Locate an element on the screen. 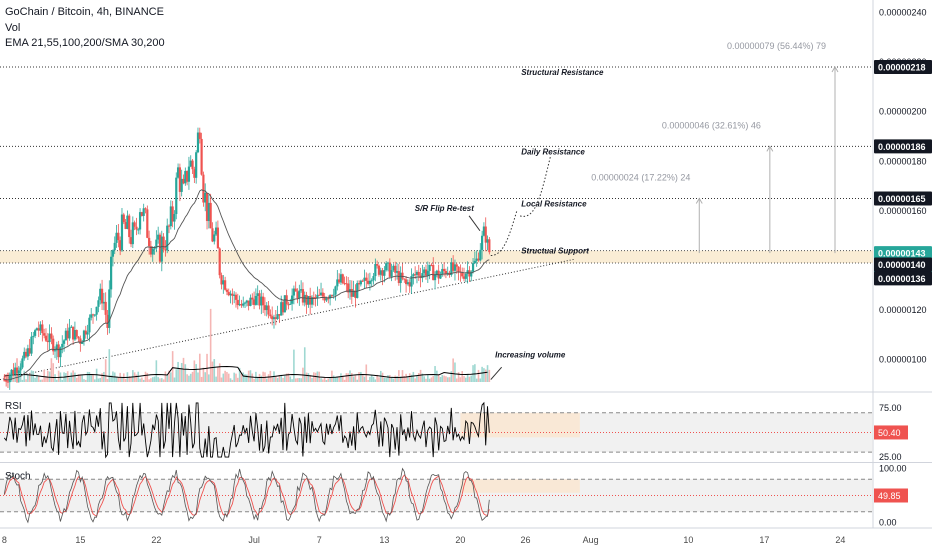 The width and height of the screenshot is (932, 550). rsi-band is located at coordinates (436, 432).